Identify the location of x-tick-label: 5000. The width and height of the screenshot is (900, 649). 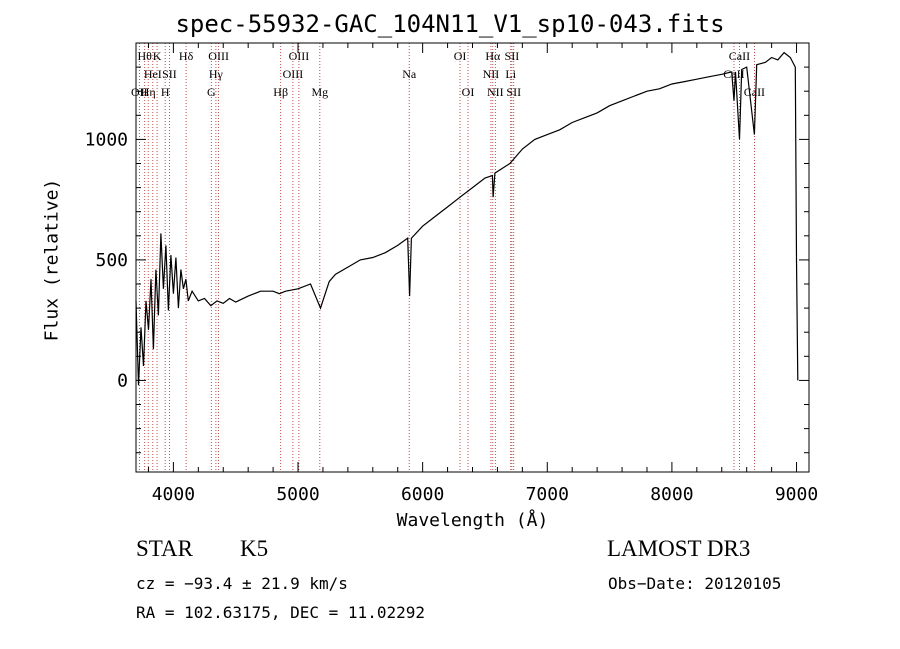
(297, 494).